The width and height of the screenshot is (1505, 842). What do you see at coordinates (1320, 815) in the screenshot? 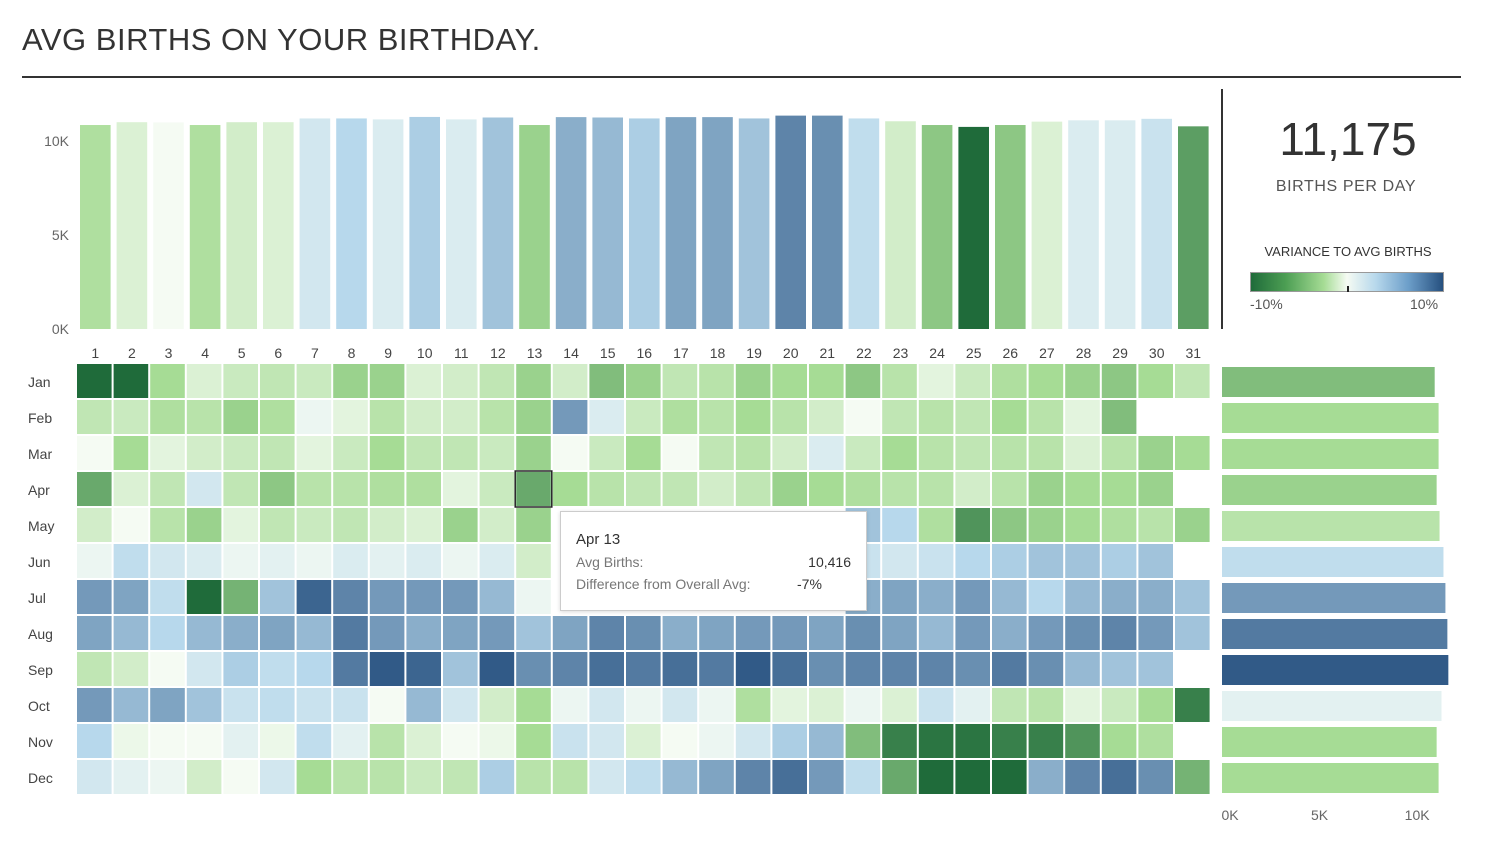
I see `x-tick-label: 5K` at bounding box center [1320, 815].